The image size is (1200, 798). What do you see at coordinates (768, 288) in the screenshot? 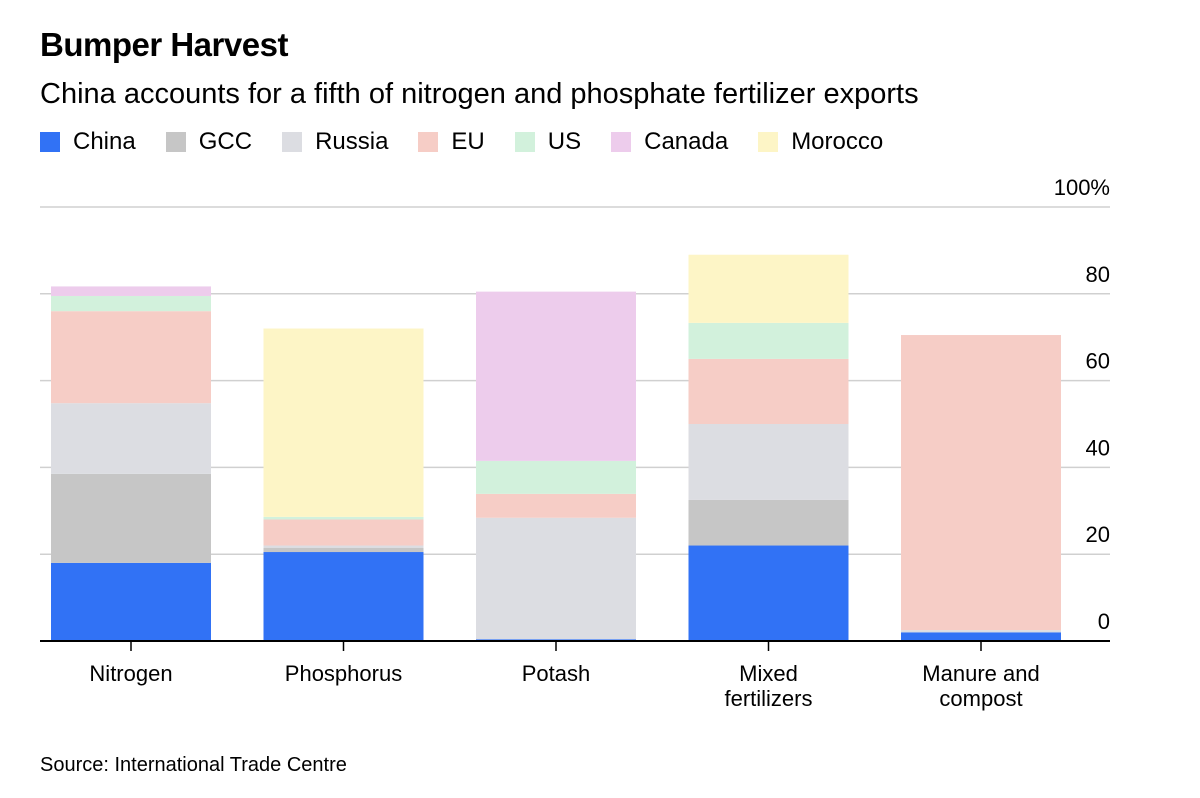
I see `bar-mixed-fertilizers-morocco` at bounding box center [768, 288].